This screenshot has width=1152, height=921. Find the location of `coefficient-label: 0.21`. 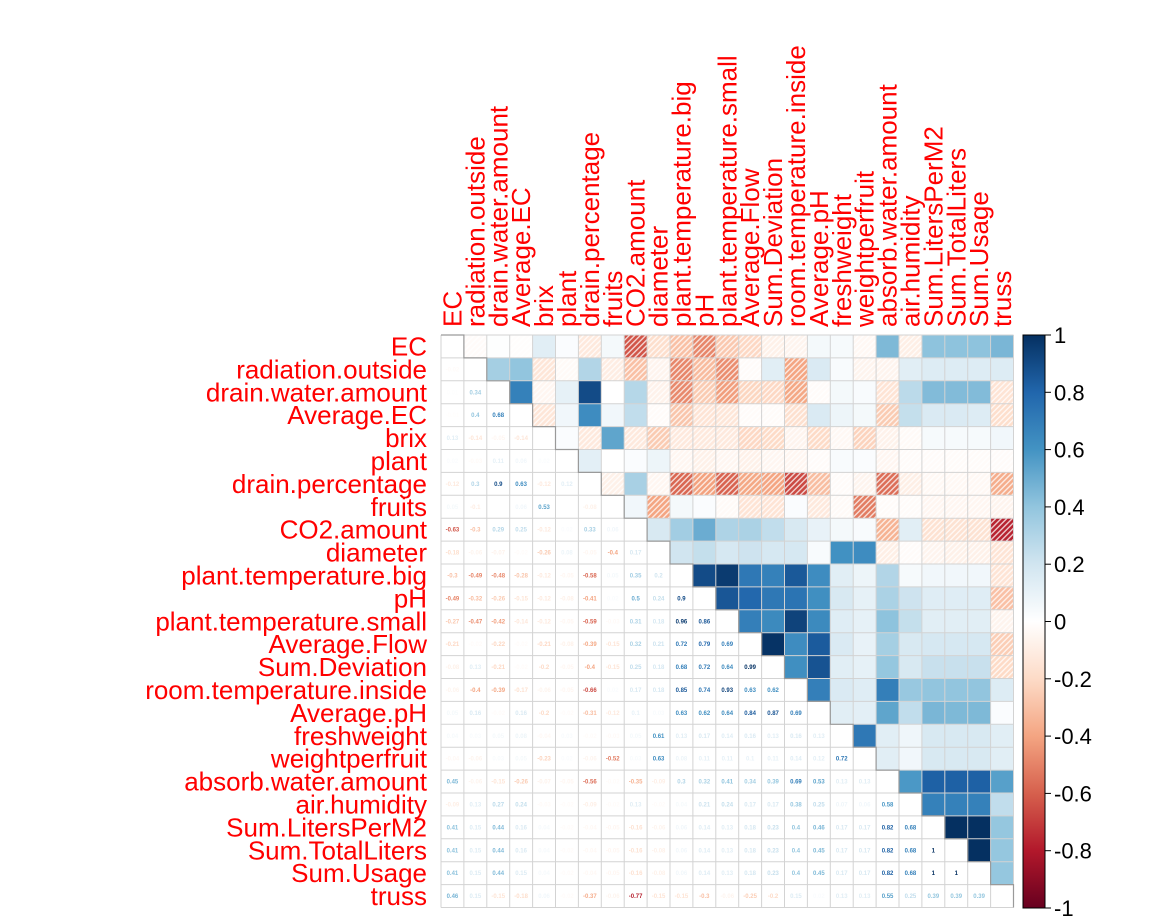

coefficient-label: 0.21 is located at coordinates (659, 645).